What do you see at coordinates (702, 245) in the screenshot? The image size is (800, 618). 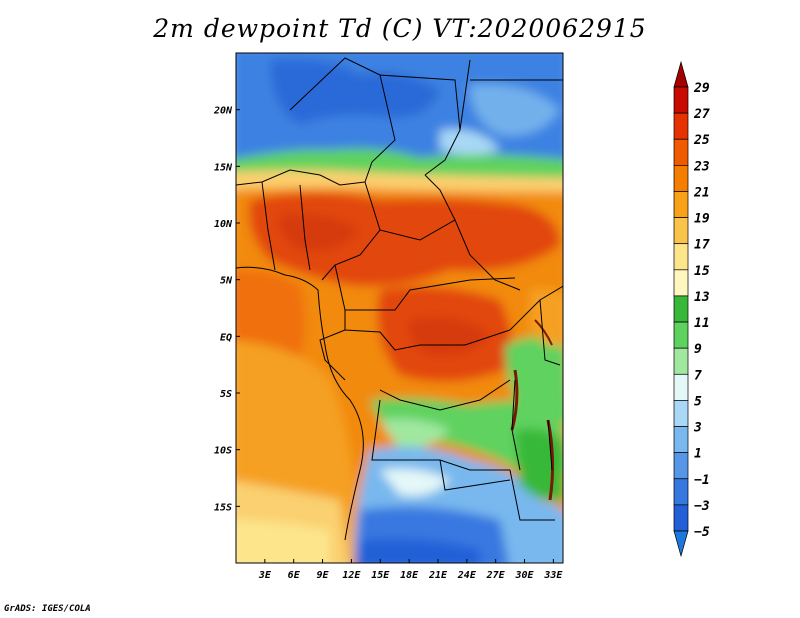 I see `colorbar-label: 17` at bounding box center [702, 245].